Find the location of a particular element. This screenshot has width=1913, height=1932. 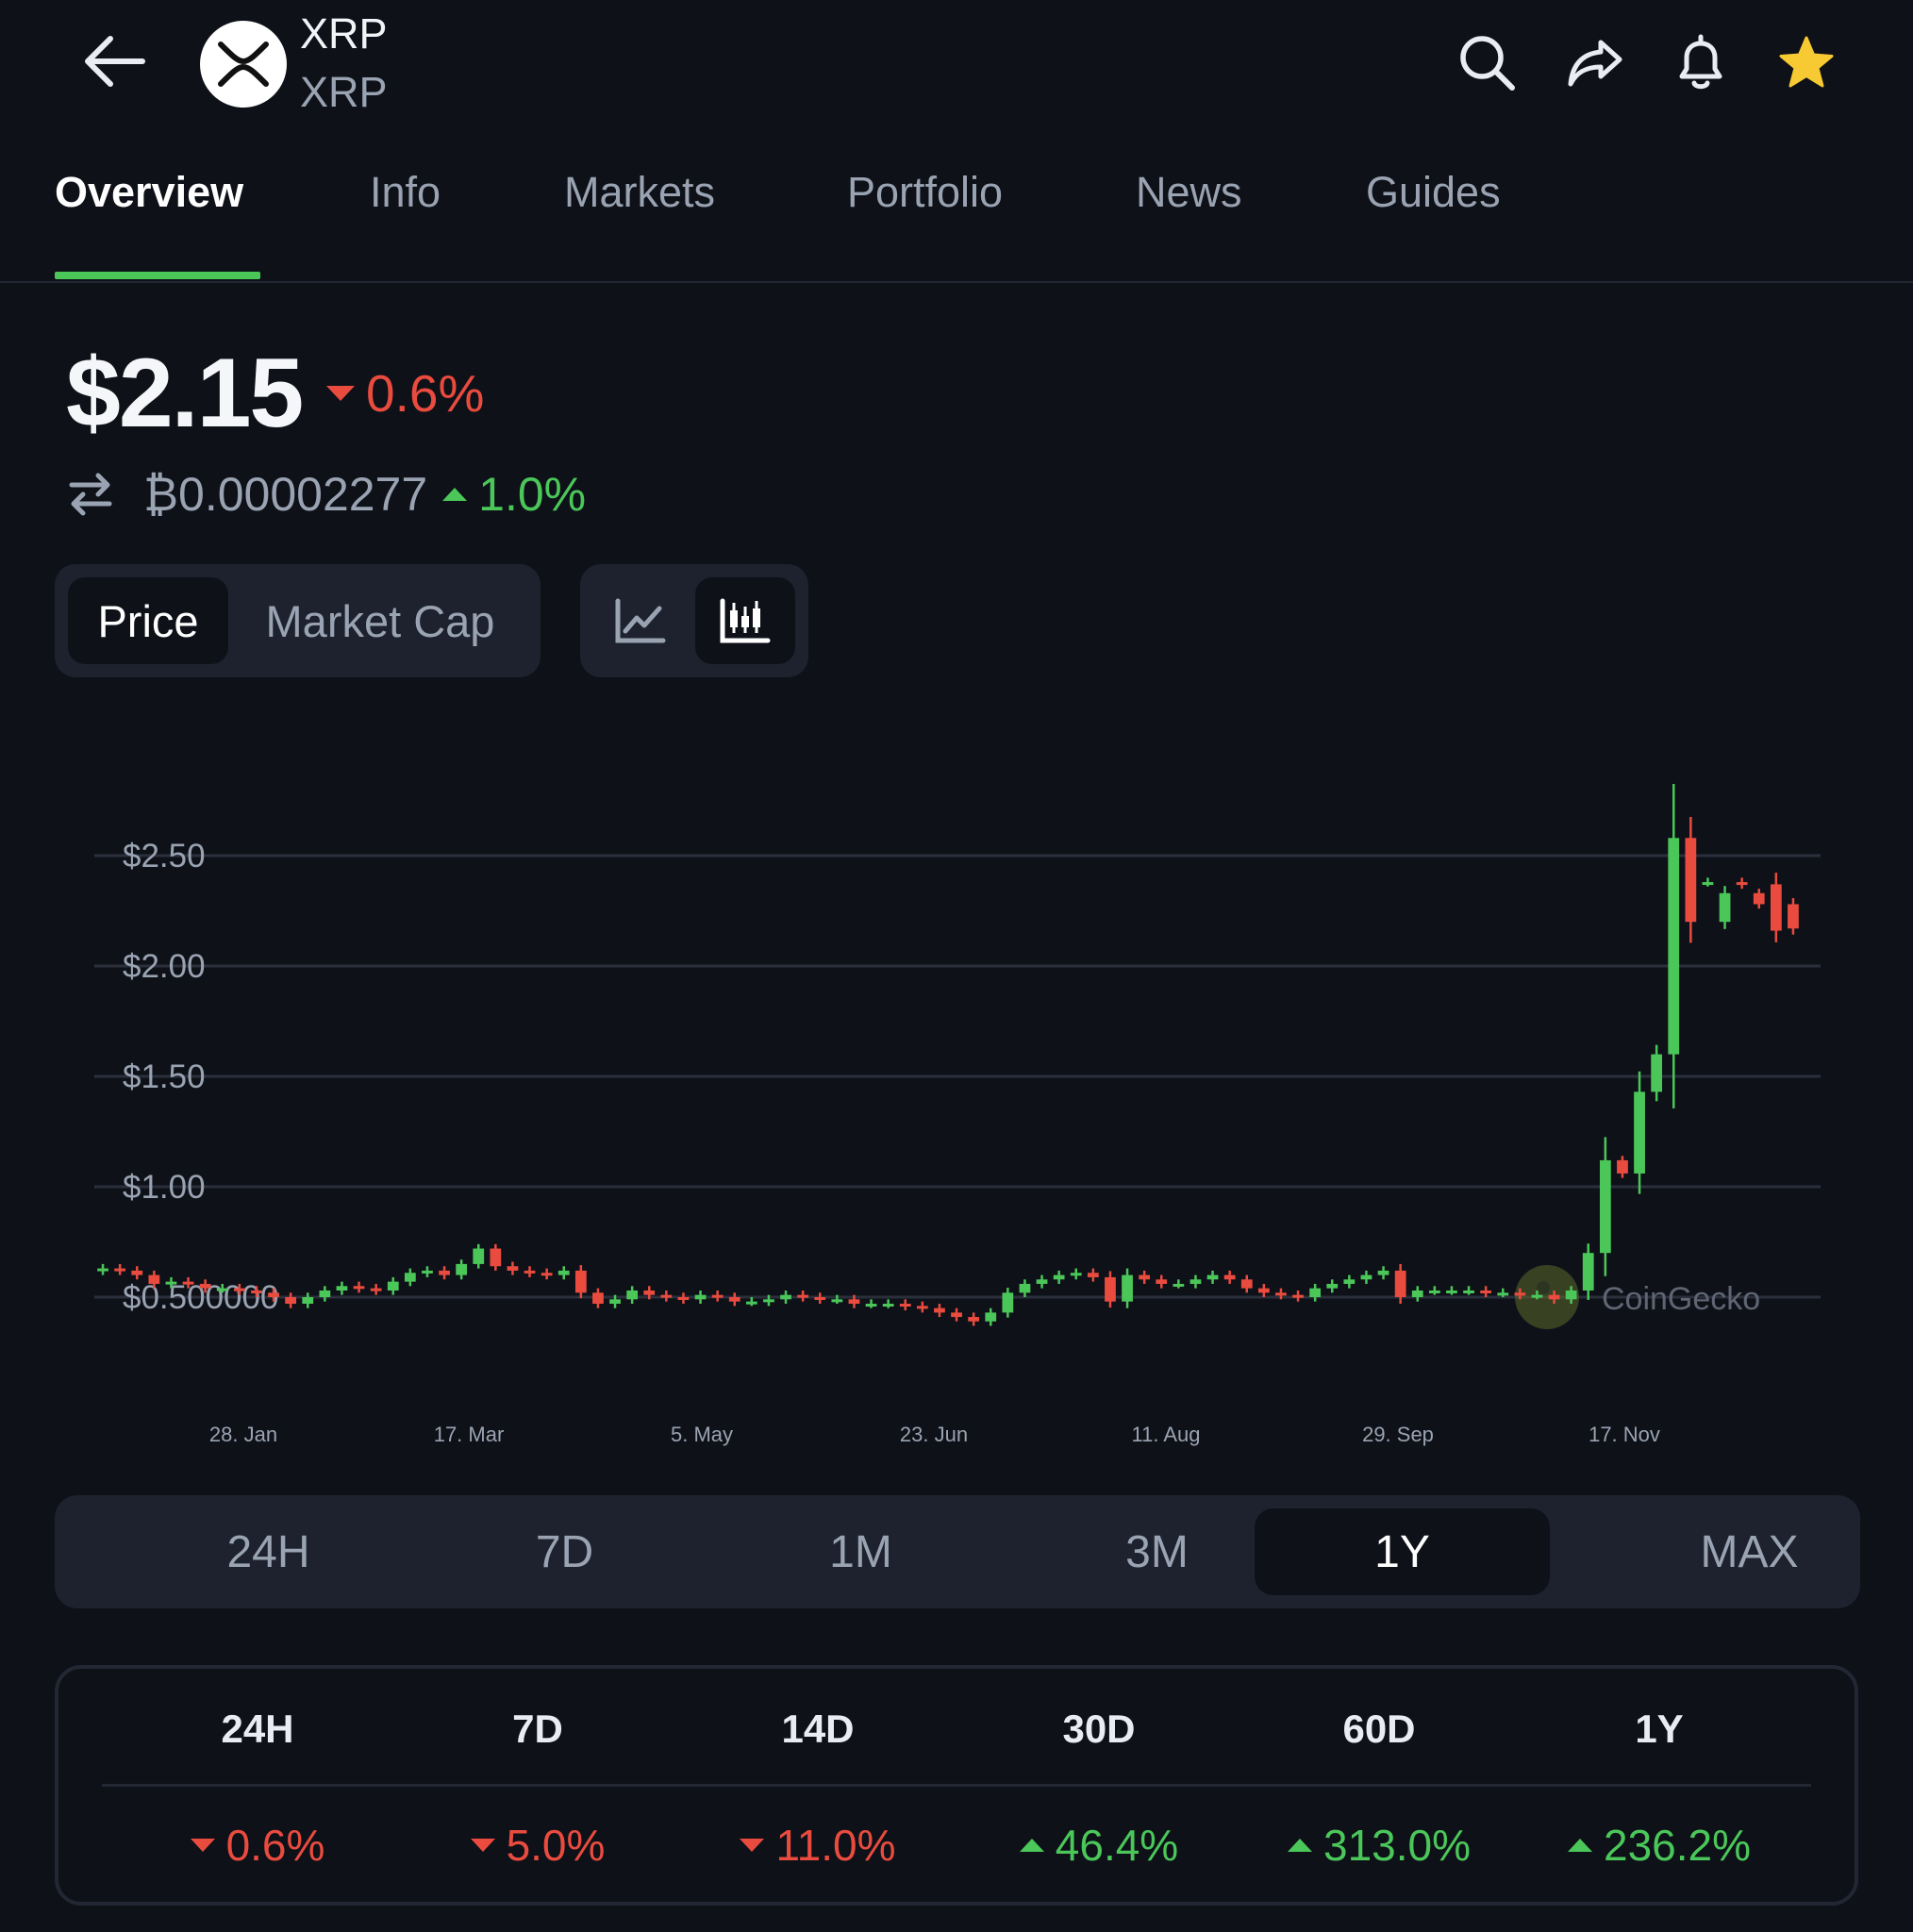

coin-name: XRP is located at coordinates (344, 92).